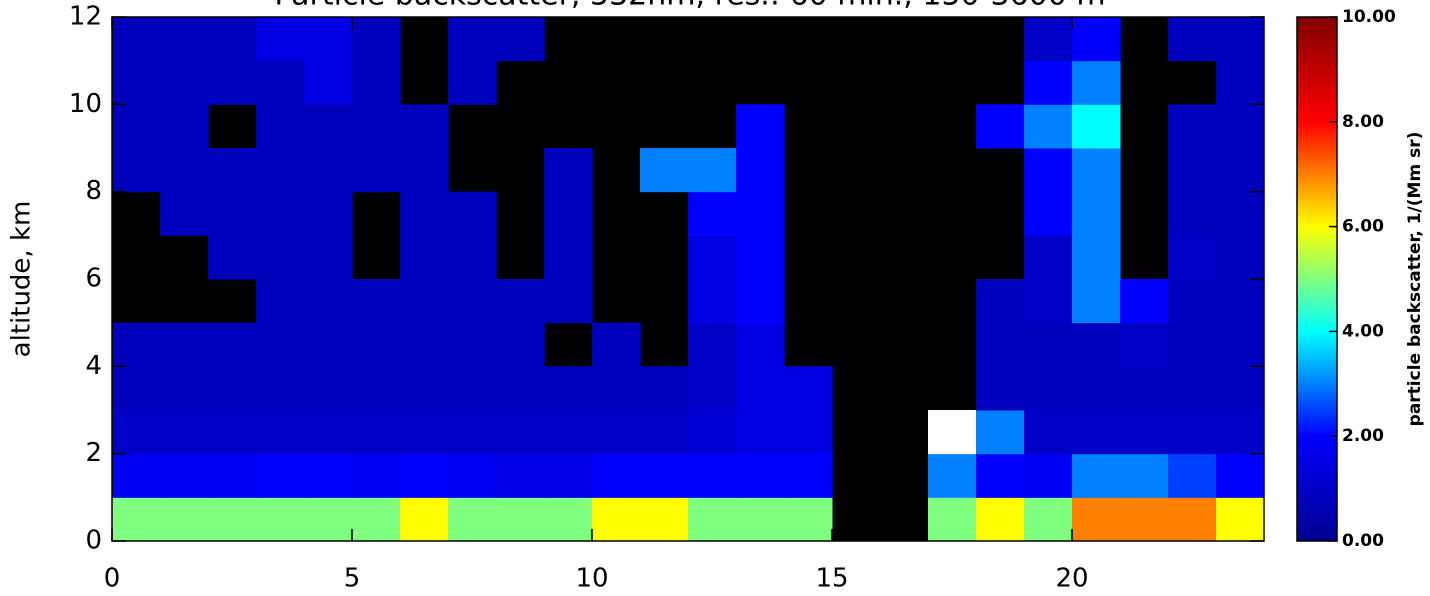 This screenshot has height=596, width=1430. Describe the element at coordinates (1071, 579) in the screenshot. I see `x-tick-label: 20` at that location.